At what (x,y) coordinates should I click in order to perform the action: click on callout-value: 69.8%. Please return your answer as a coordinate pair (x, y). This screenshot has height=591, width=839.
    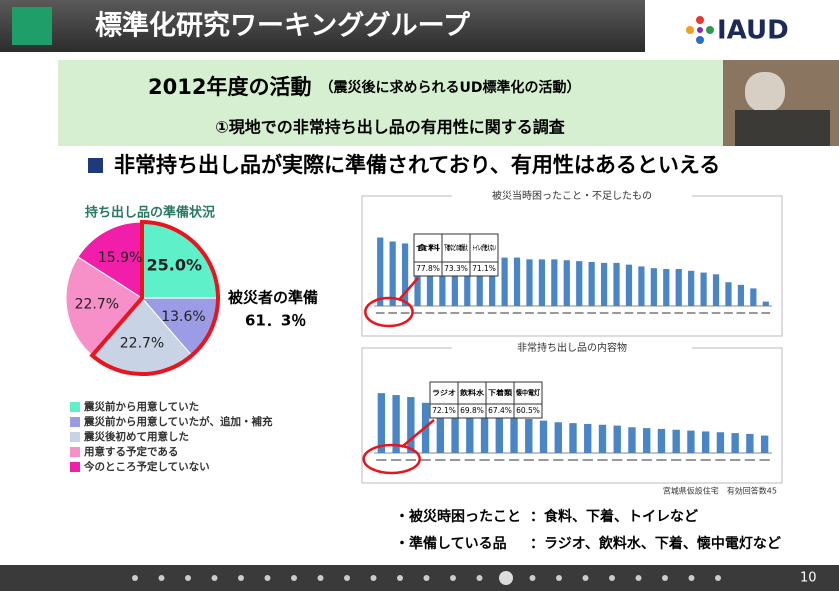
    Looking at the image, I should click on (472, 410).